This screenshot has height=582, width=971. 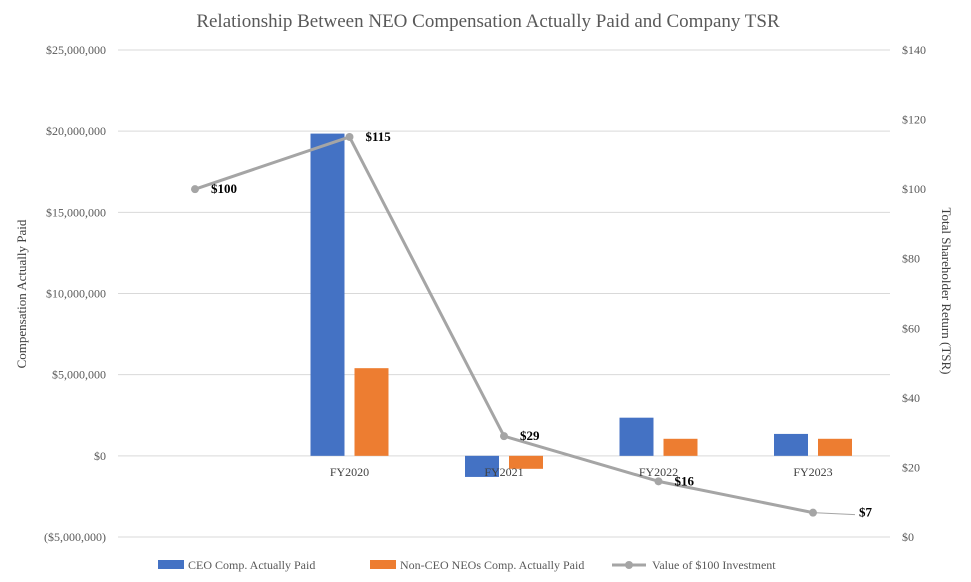 I want to click on category-label: FY2020, so click(x=349, y=472).